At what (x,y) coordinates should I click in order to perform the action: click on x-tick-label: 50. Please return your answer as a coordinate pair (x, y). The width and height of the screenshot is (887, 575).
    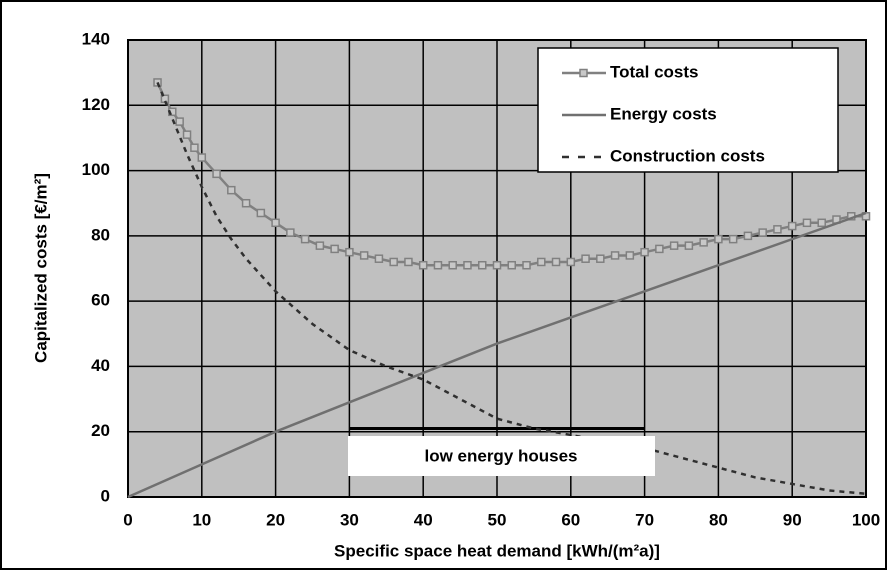
    Looking at the image, I should click on (497, 519).